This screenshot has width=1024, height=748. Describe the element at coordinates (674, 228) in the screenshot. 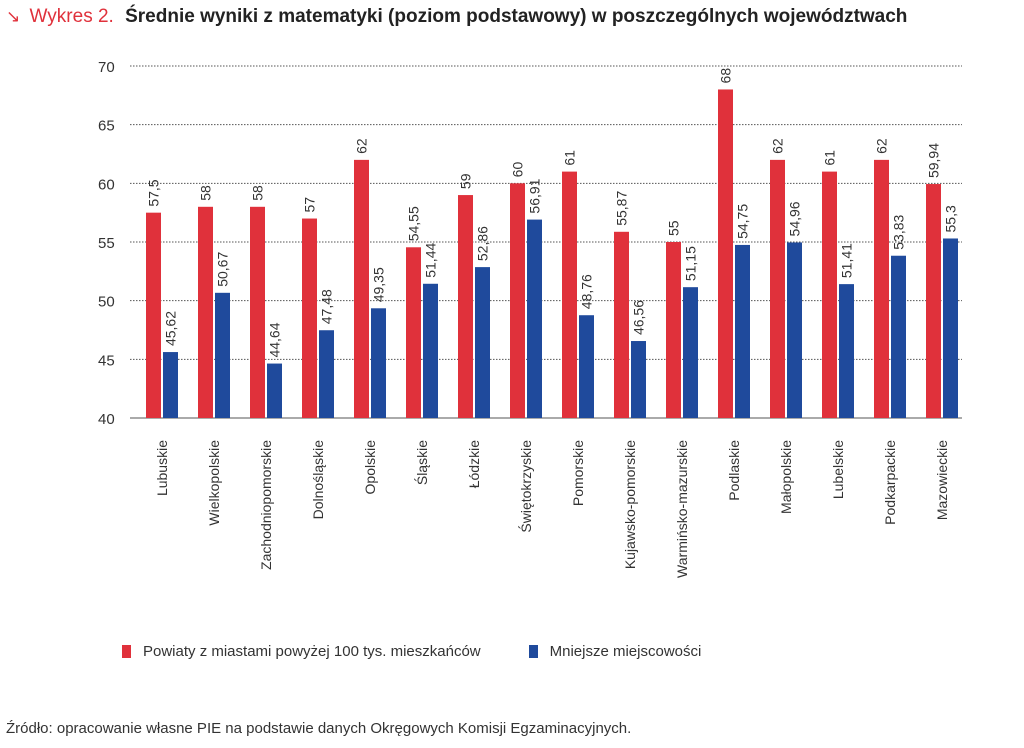

I see `data-label-series-1: 55` at that location.